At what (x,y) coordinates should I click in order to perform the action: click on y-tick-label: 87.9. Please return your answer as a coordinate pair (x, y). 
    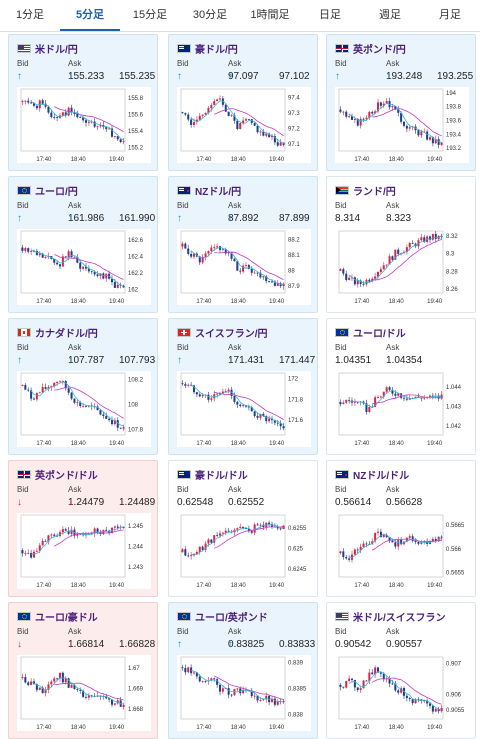
    Looking at the image, I should click on (294, 287).